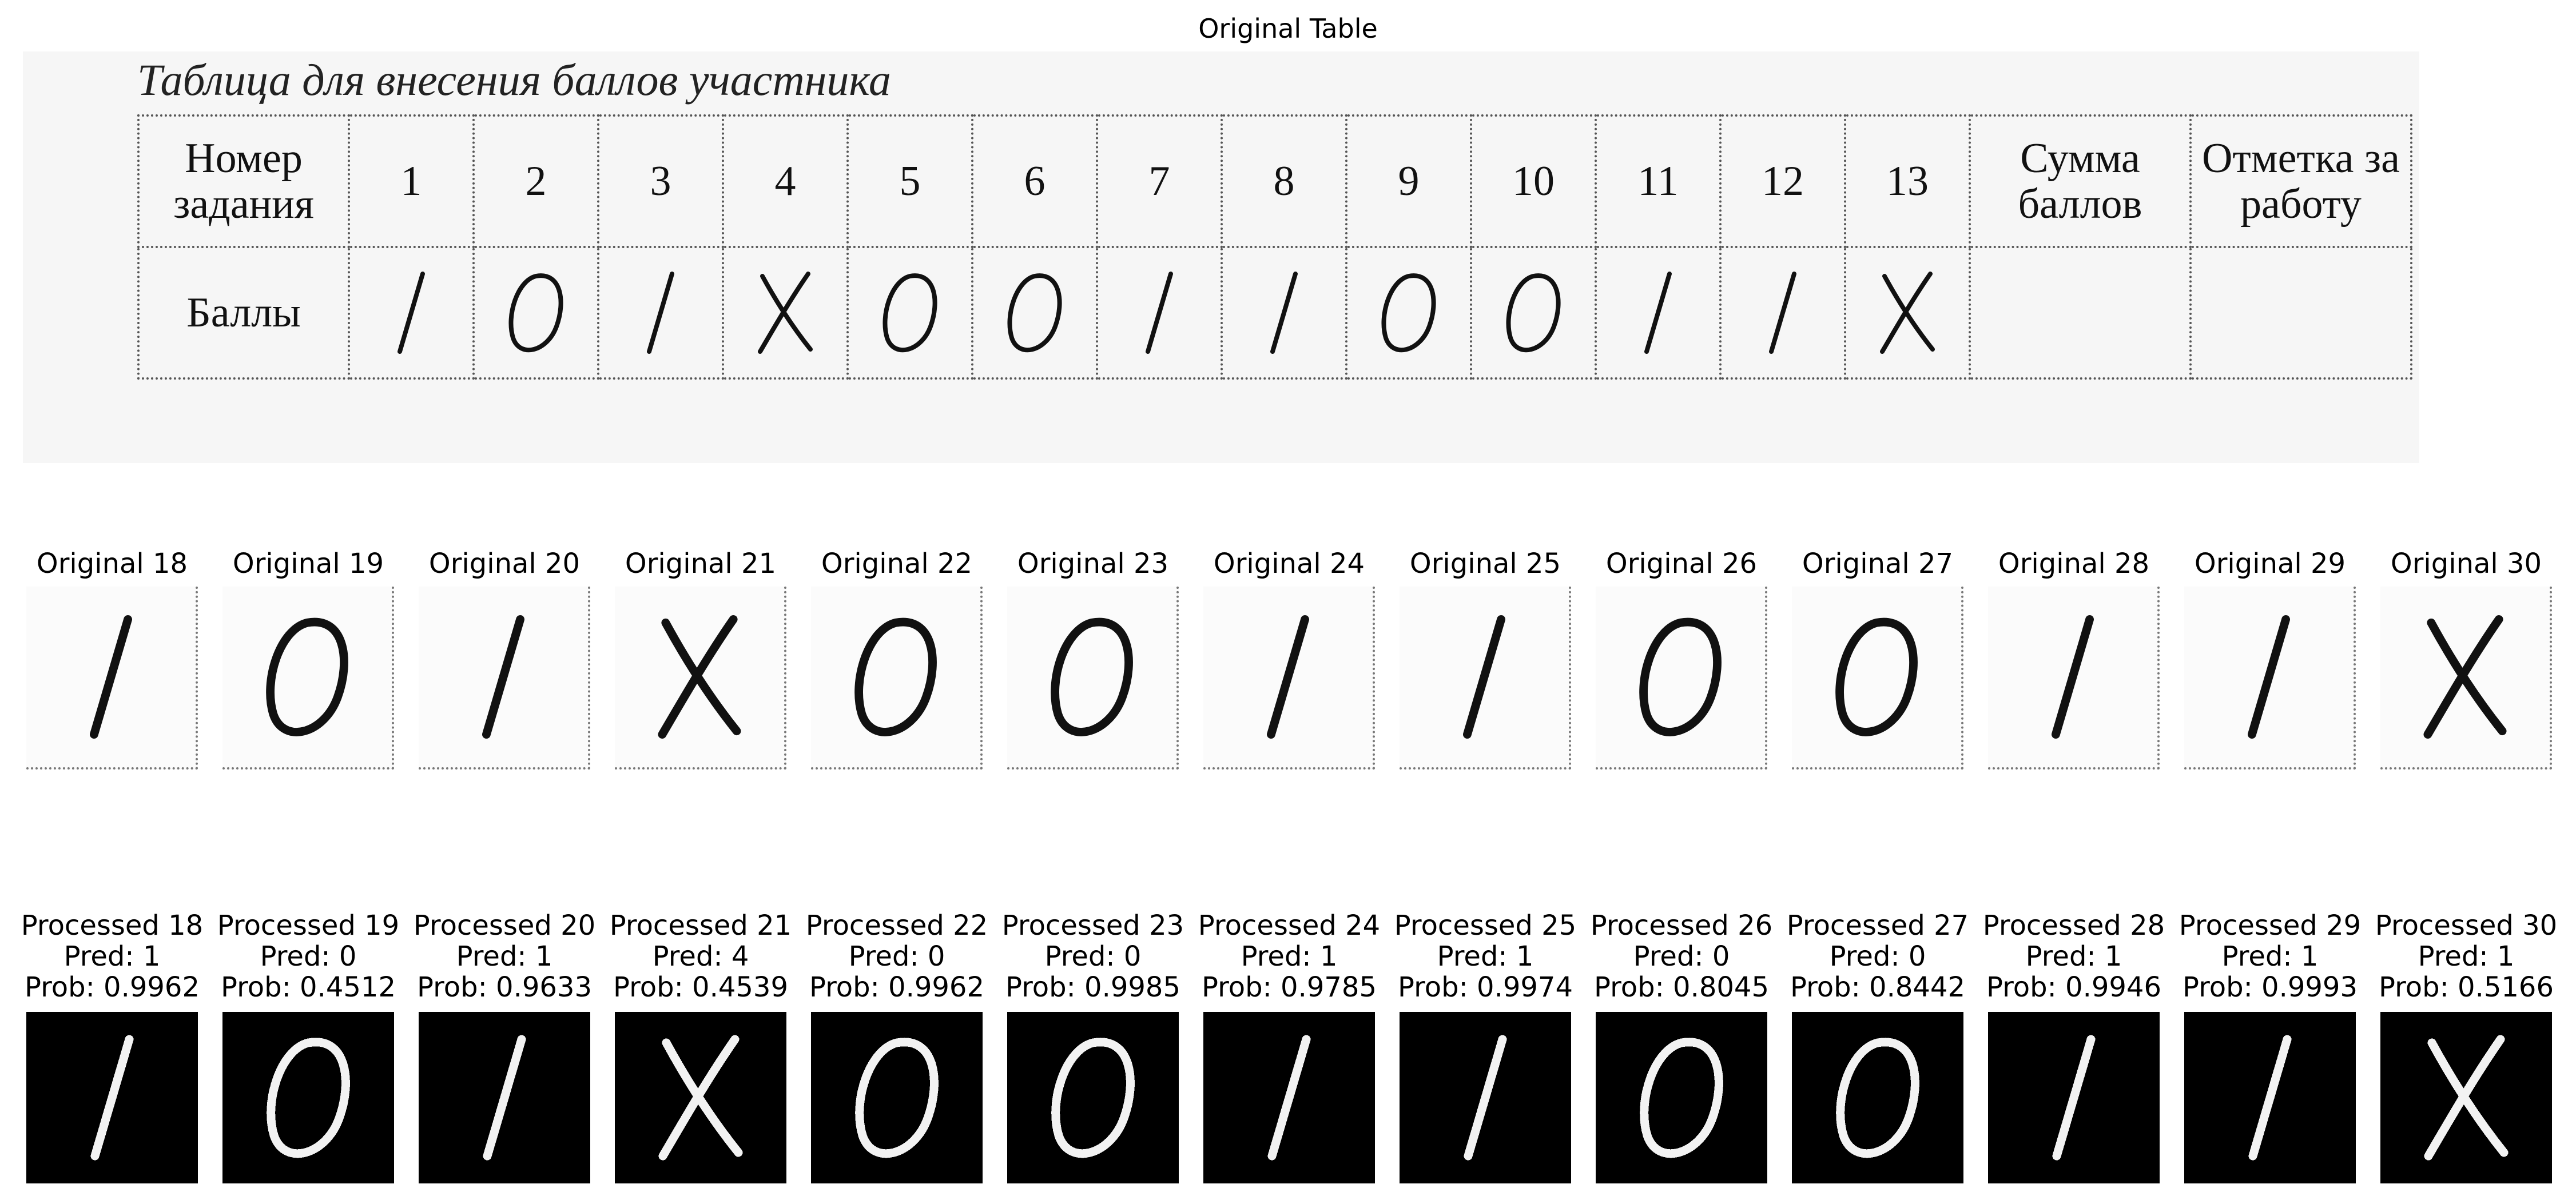  I want to click on processed-crop-labels: Processed 30 Pred: 1 Prob: 0.5166, so click(2466, 957).